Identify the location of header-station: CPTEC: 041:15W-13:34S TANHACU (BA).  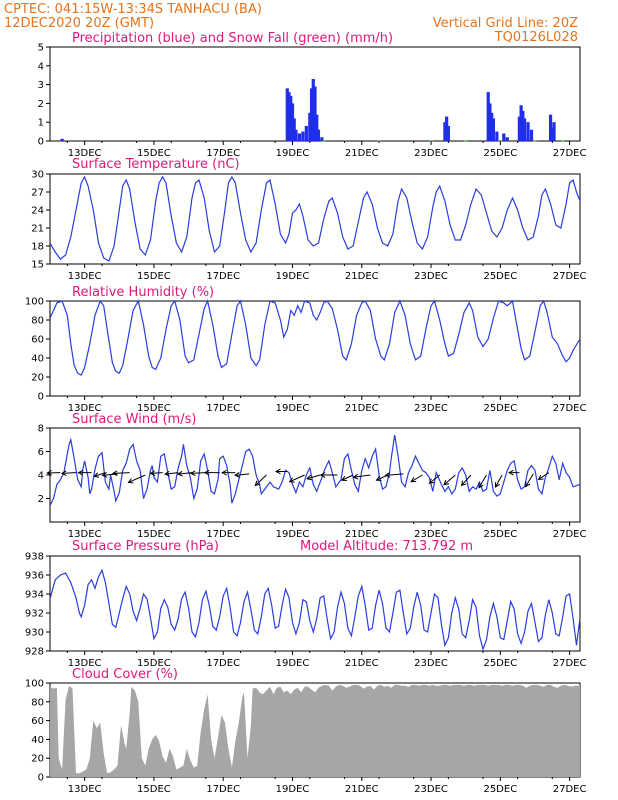
(133, 9).